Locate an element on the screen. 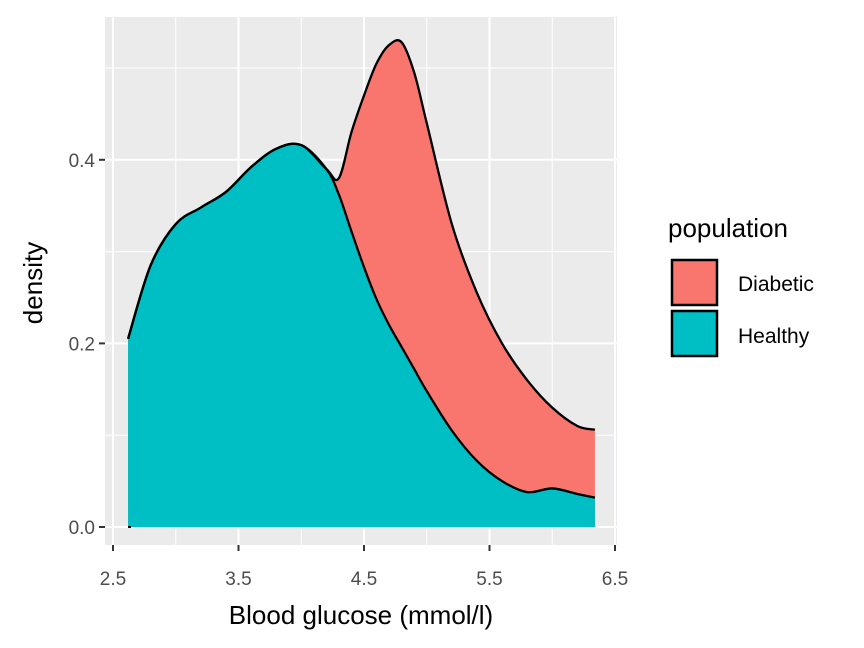  legend-key-diabetic is located at coordinates (694, 282).